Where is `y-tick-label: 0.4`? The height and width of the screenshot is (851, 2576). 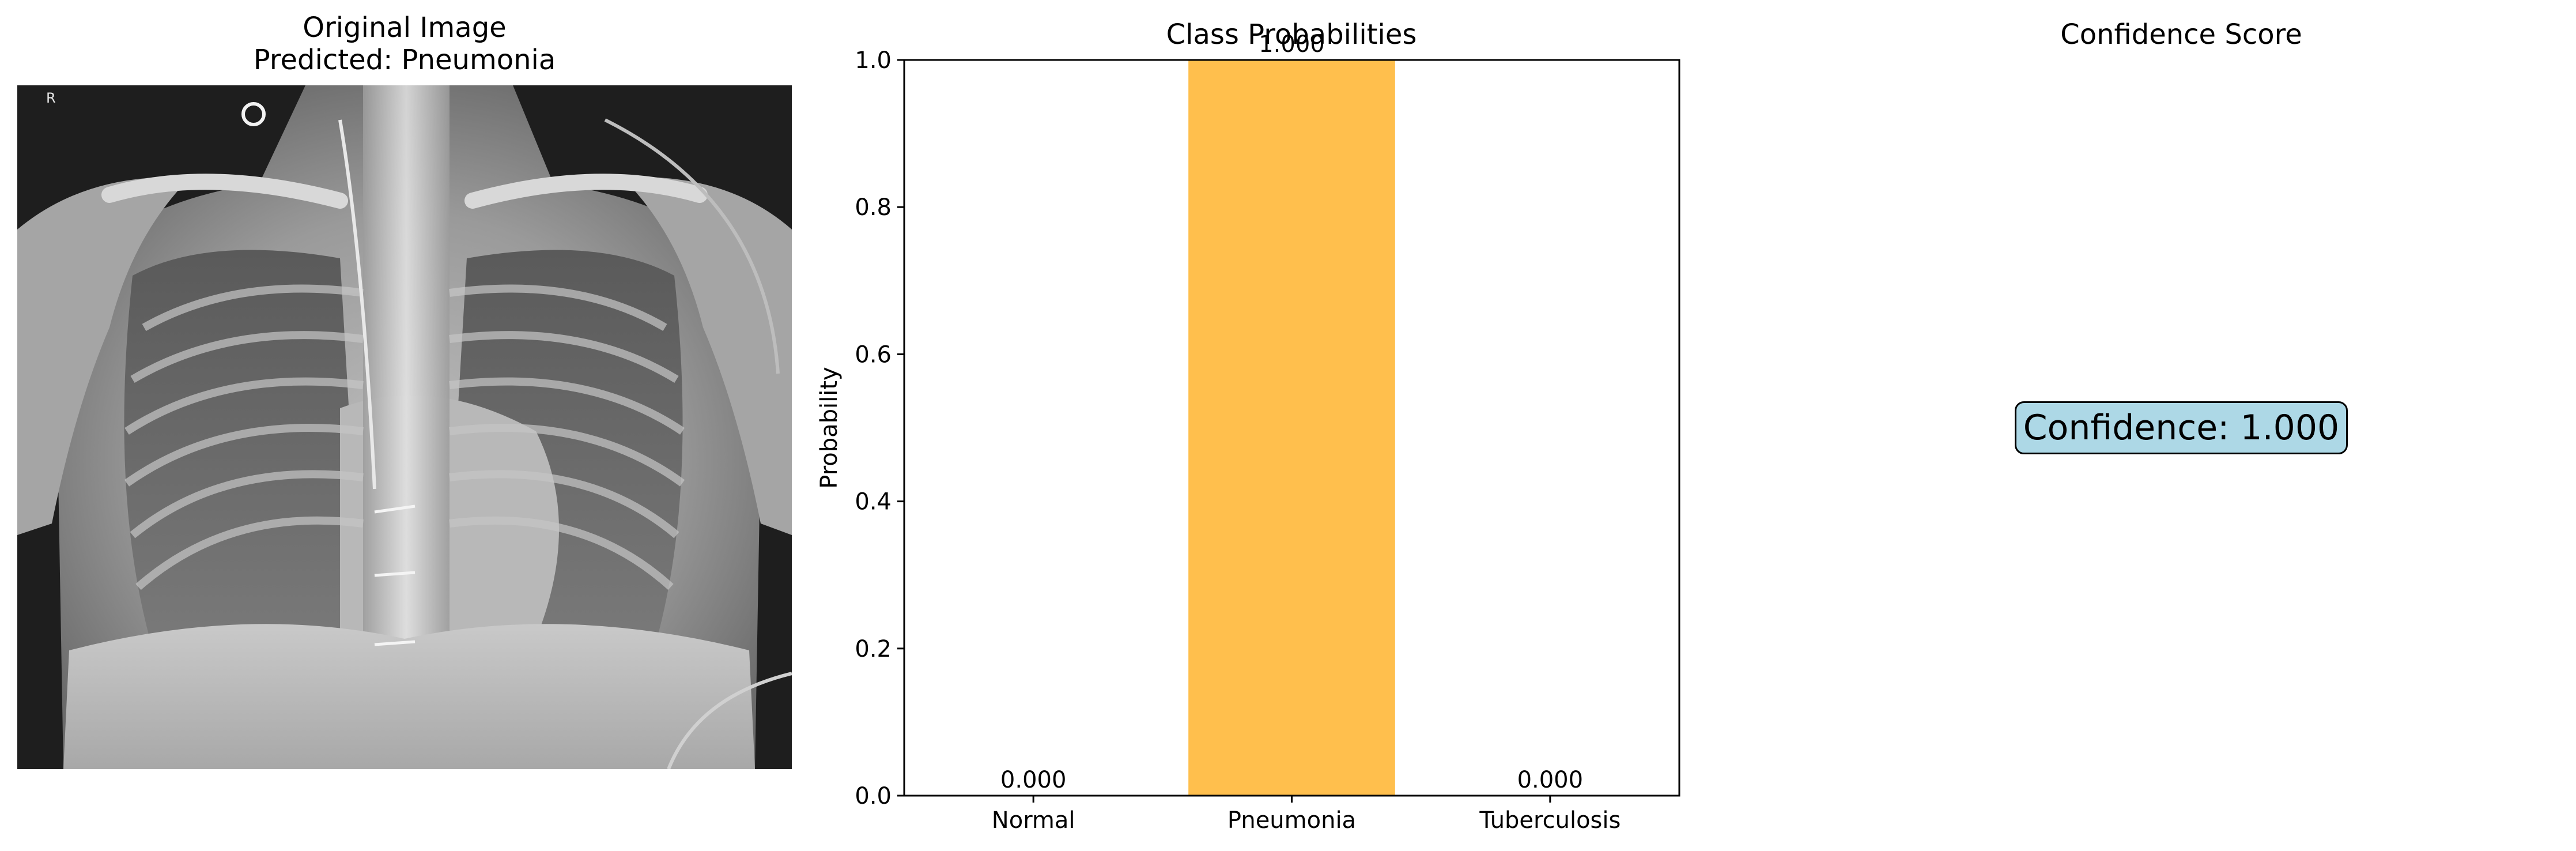 y-tick-label: 0.4 is located at coordinates (873, 502).